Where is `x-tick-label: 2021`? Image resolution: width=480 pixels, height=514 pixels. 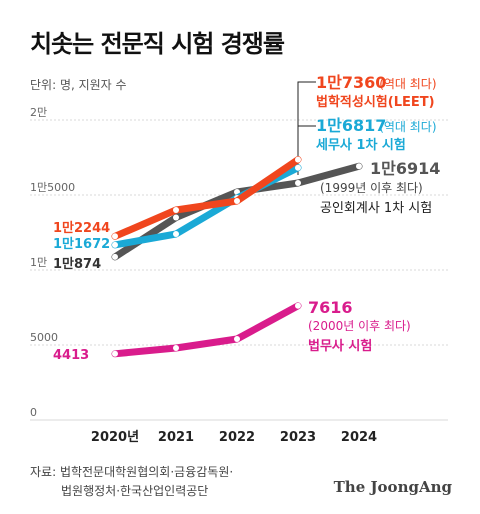 x-tick-label: 2021 is located at coordinates (176, 437).